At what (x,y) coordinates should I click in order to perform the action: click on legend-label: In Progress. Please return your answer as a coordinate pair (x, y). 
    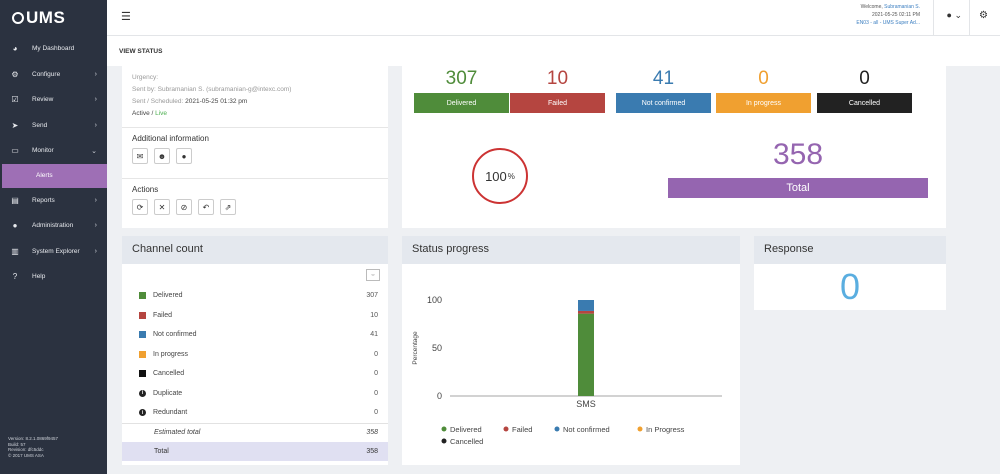
    Looking at the image, I should click on (665, 429).